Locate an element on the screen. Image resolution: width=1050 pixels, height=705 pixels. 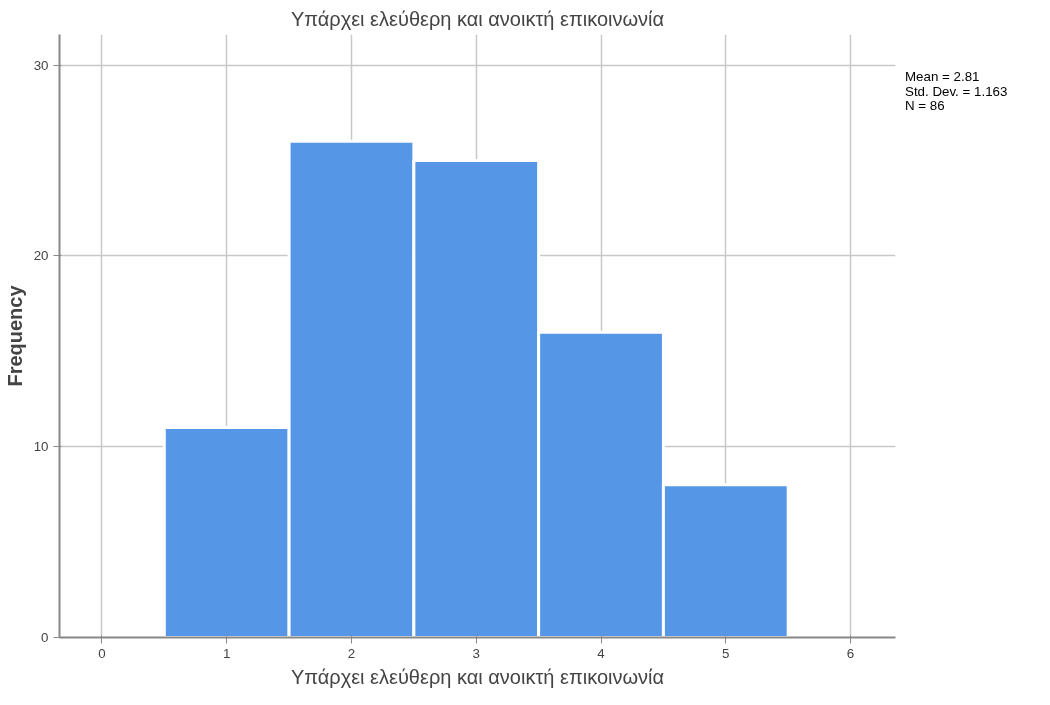
chart-title: Υπάρχει ελεύθερη και ανοικτή επικοινωνία is located at coordinates (477, 18).